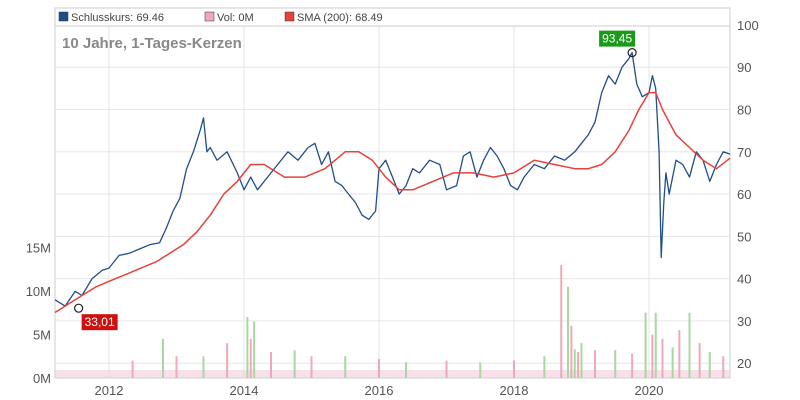 This screenshot has width=800, height=400. I want to click on legend-swatch-sma, so click(289, 16).